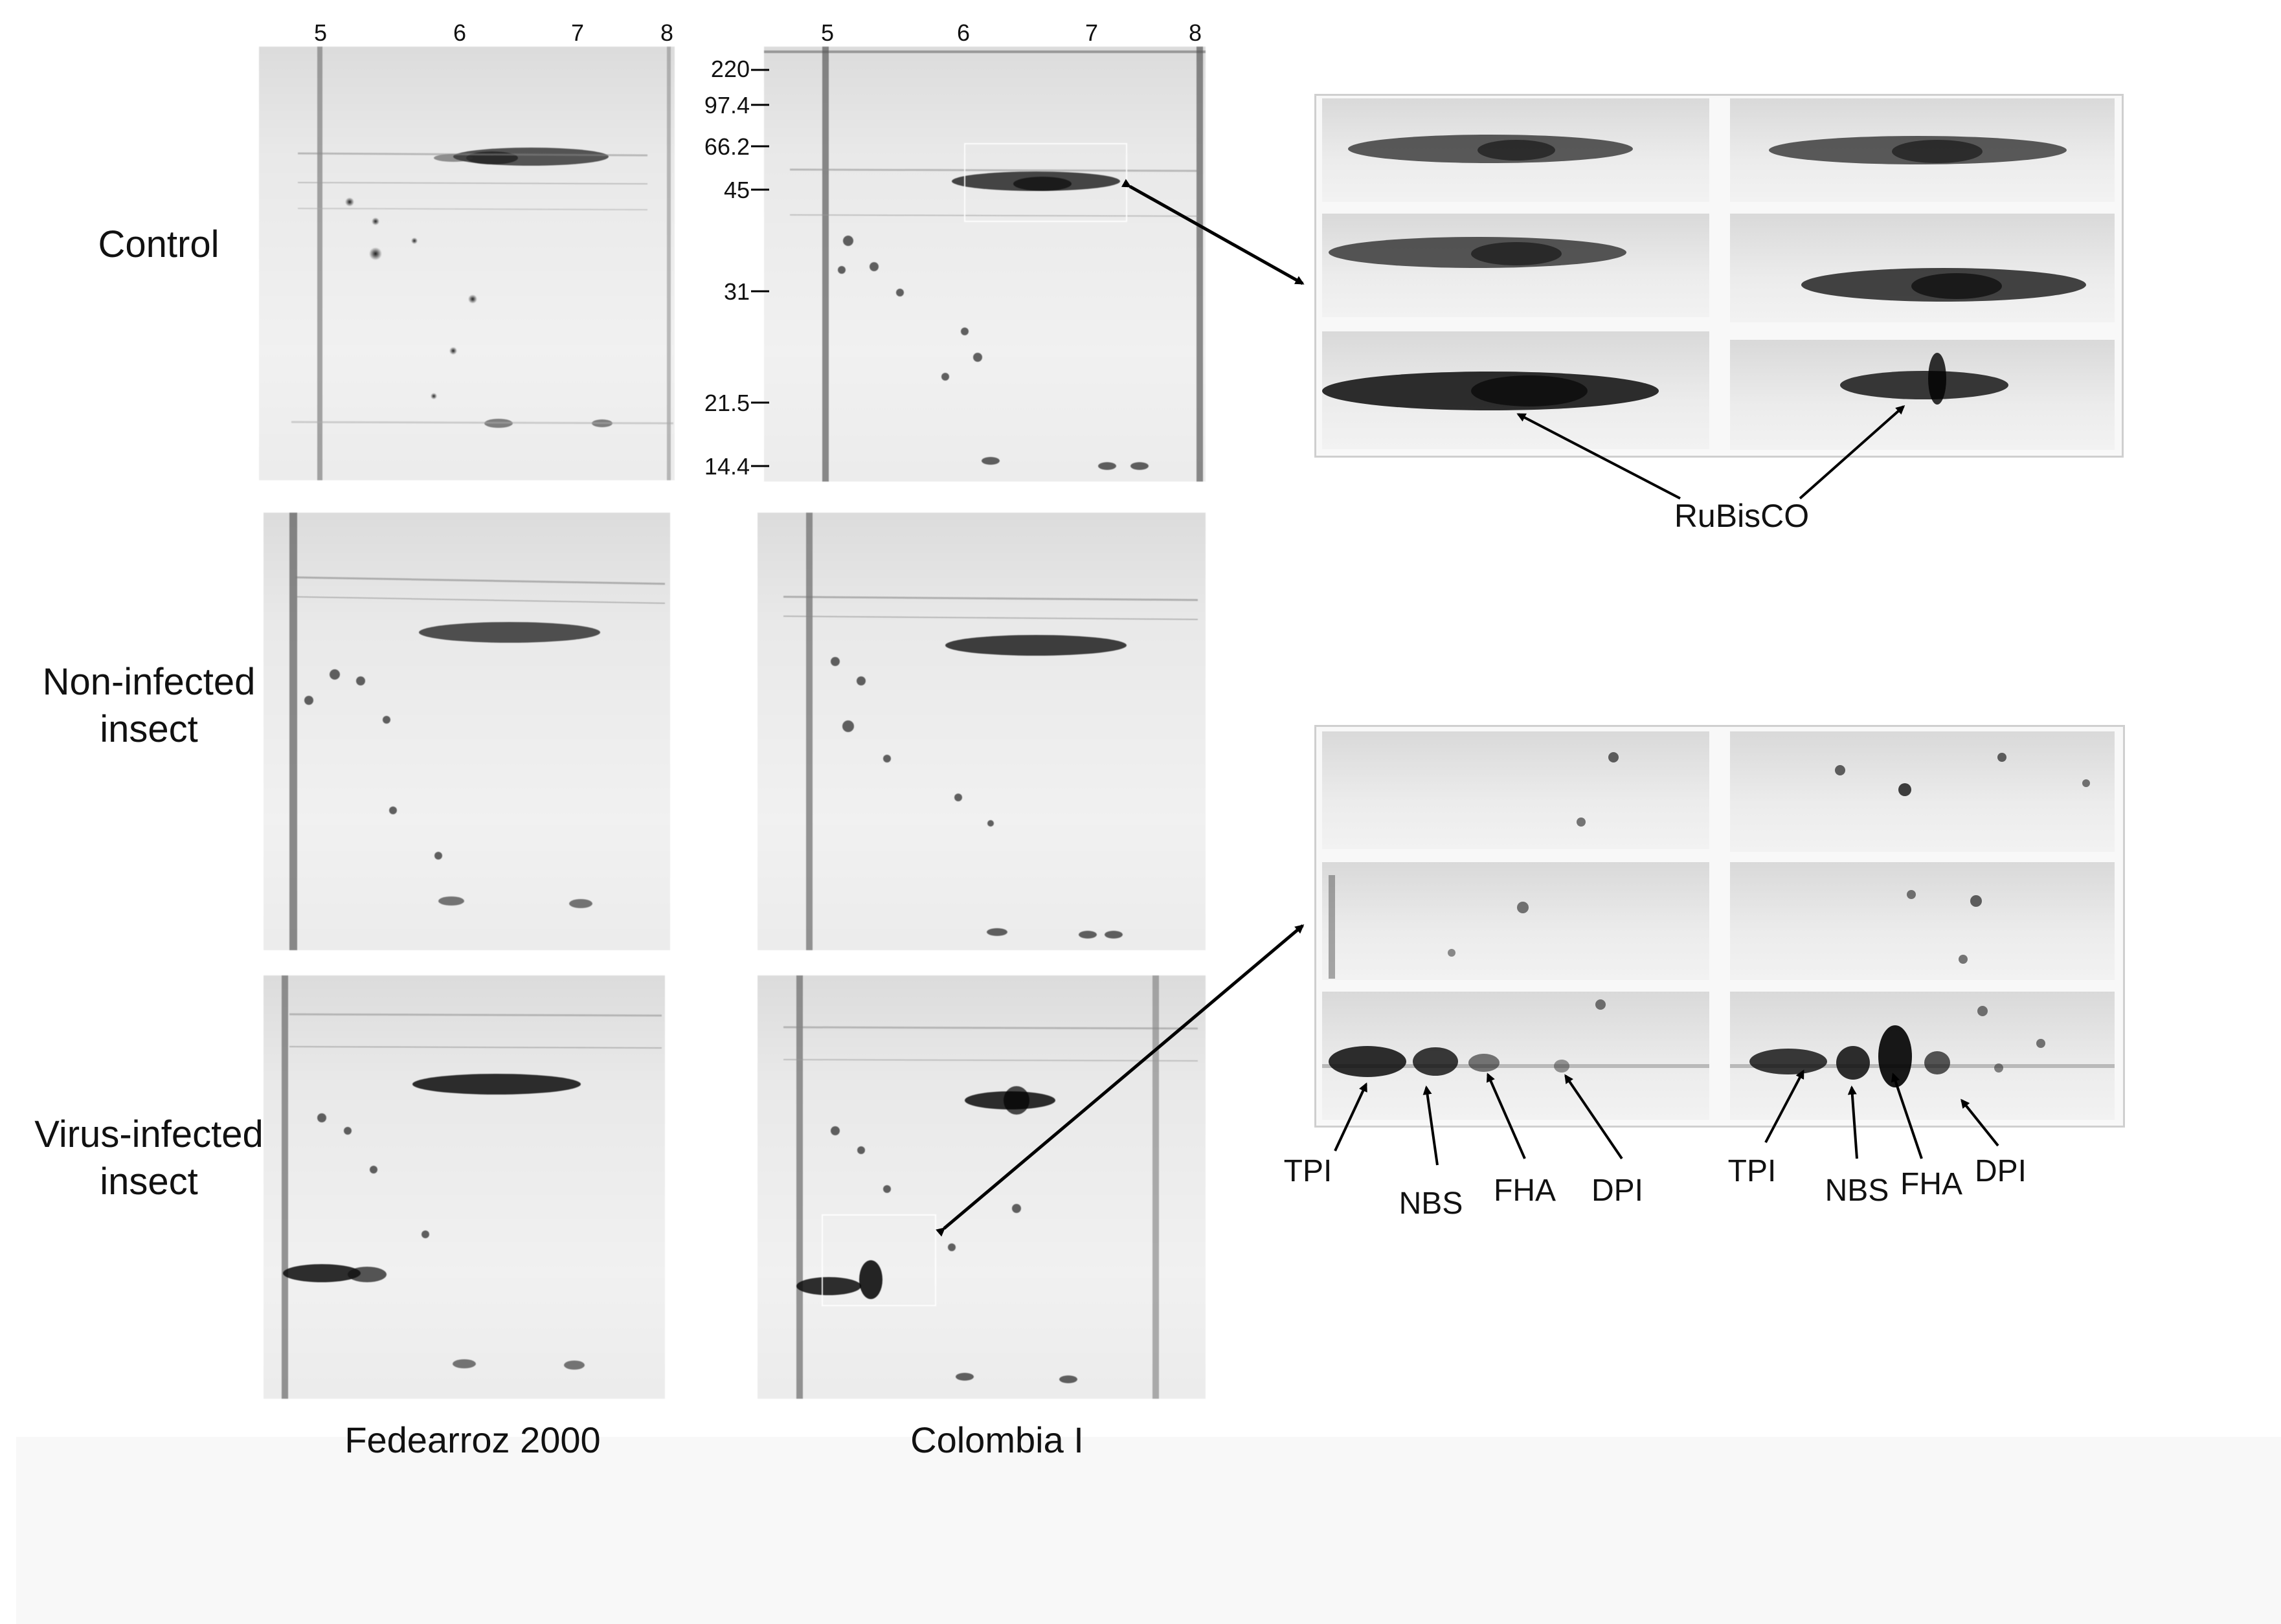 The width and height of the screenshot is (2281, 1624). I want to click on mw-31: 31, so click(736, 292).